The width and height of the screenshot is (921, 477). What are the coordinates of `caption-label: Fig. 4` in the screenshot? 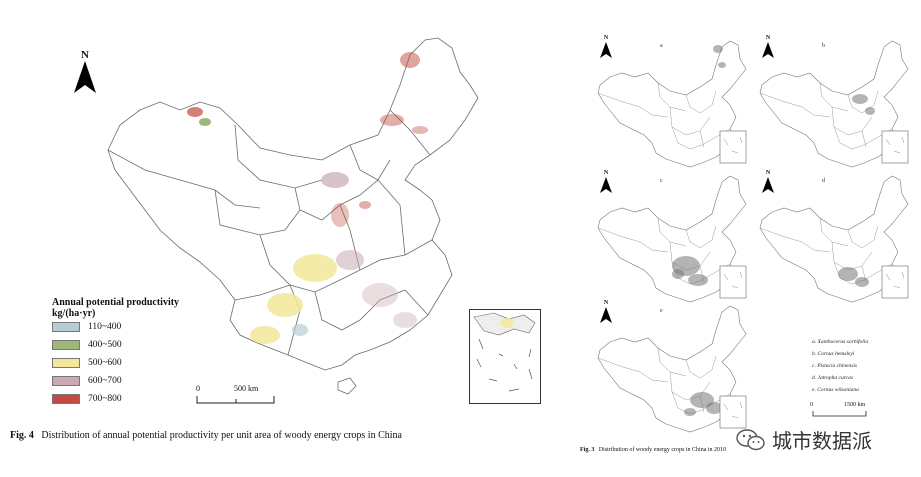 It's located at (22, 435).